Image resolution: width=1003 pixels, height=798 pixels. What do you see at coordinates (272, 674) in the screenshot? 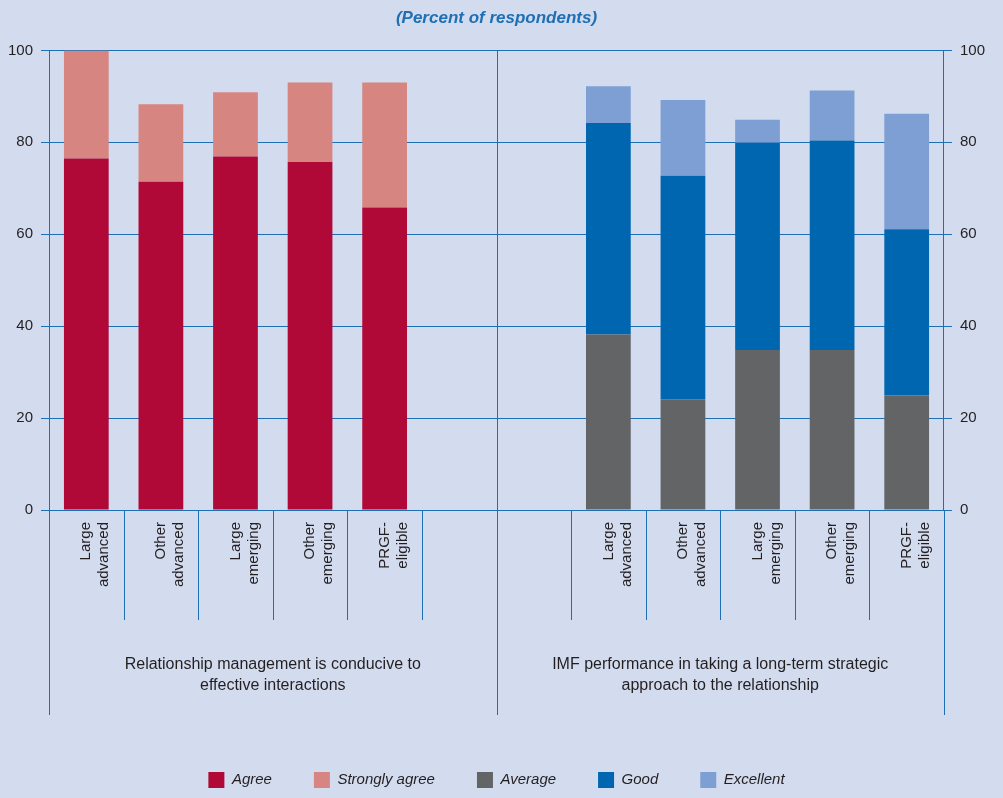
I see `text: Relationship management is conducive to effective interactions` at bounding box center [272, 674].